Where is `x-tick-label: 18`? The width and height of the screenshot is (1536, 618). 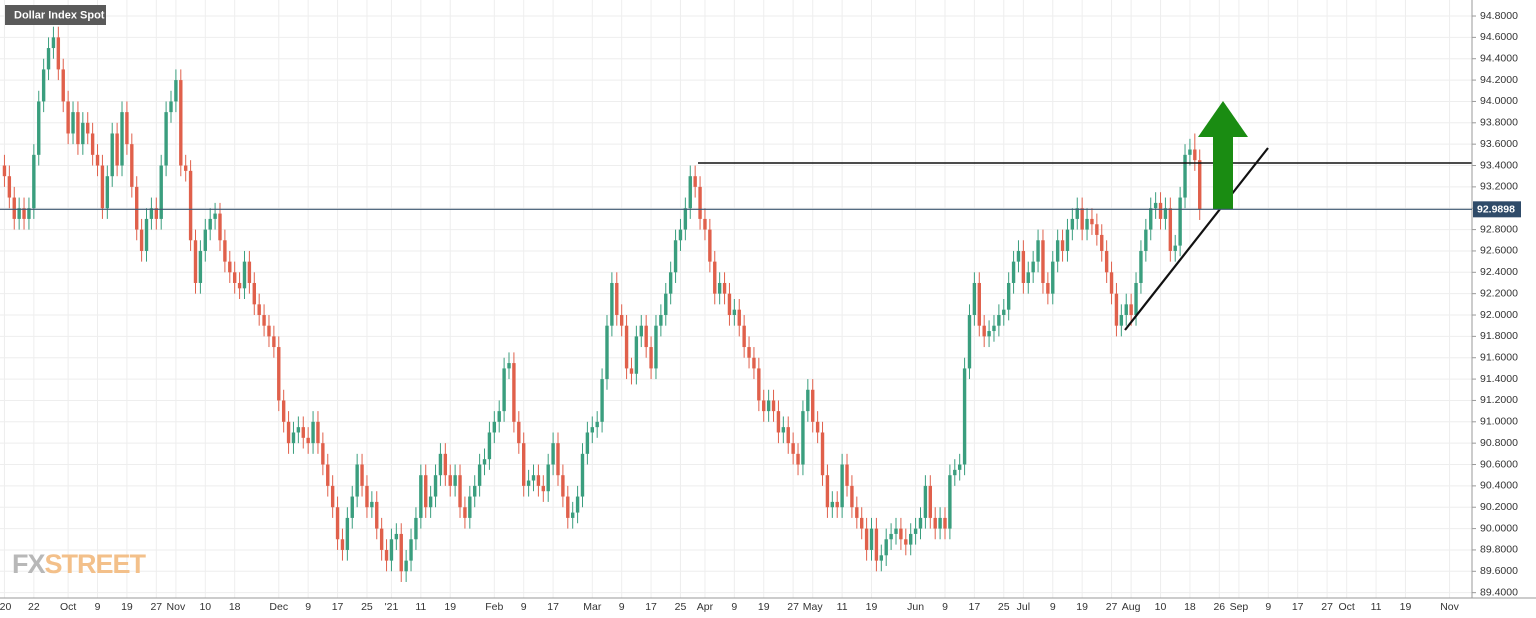
x-tick-label: 18 is located at coordinates (235, 607).